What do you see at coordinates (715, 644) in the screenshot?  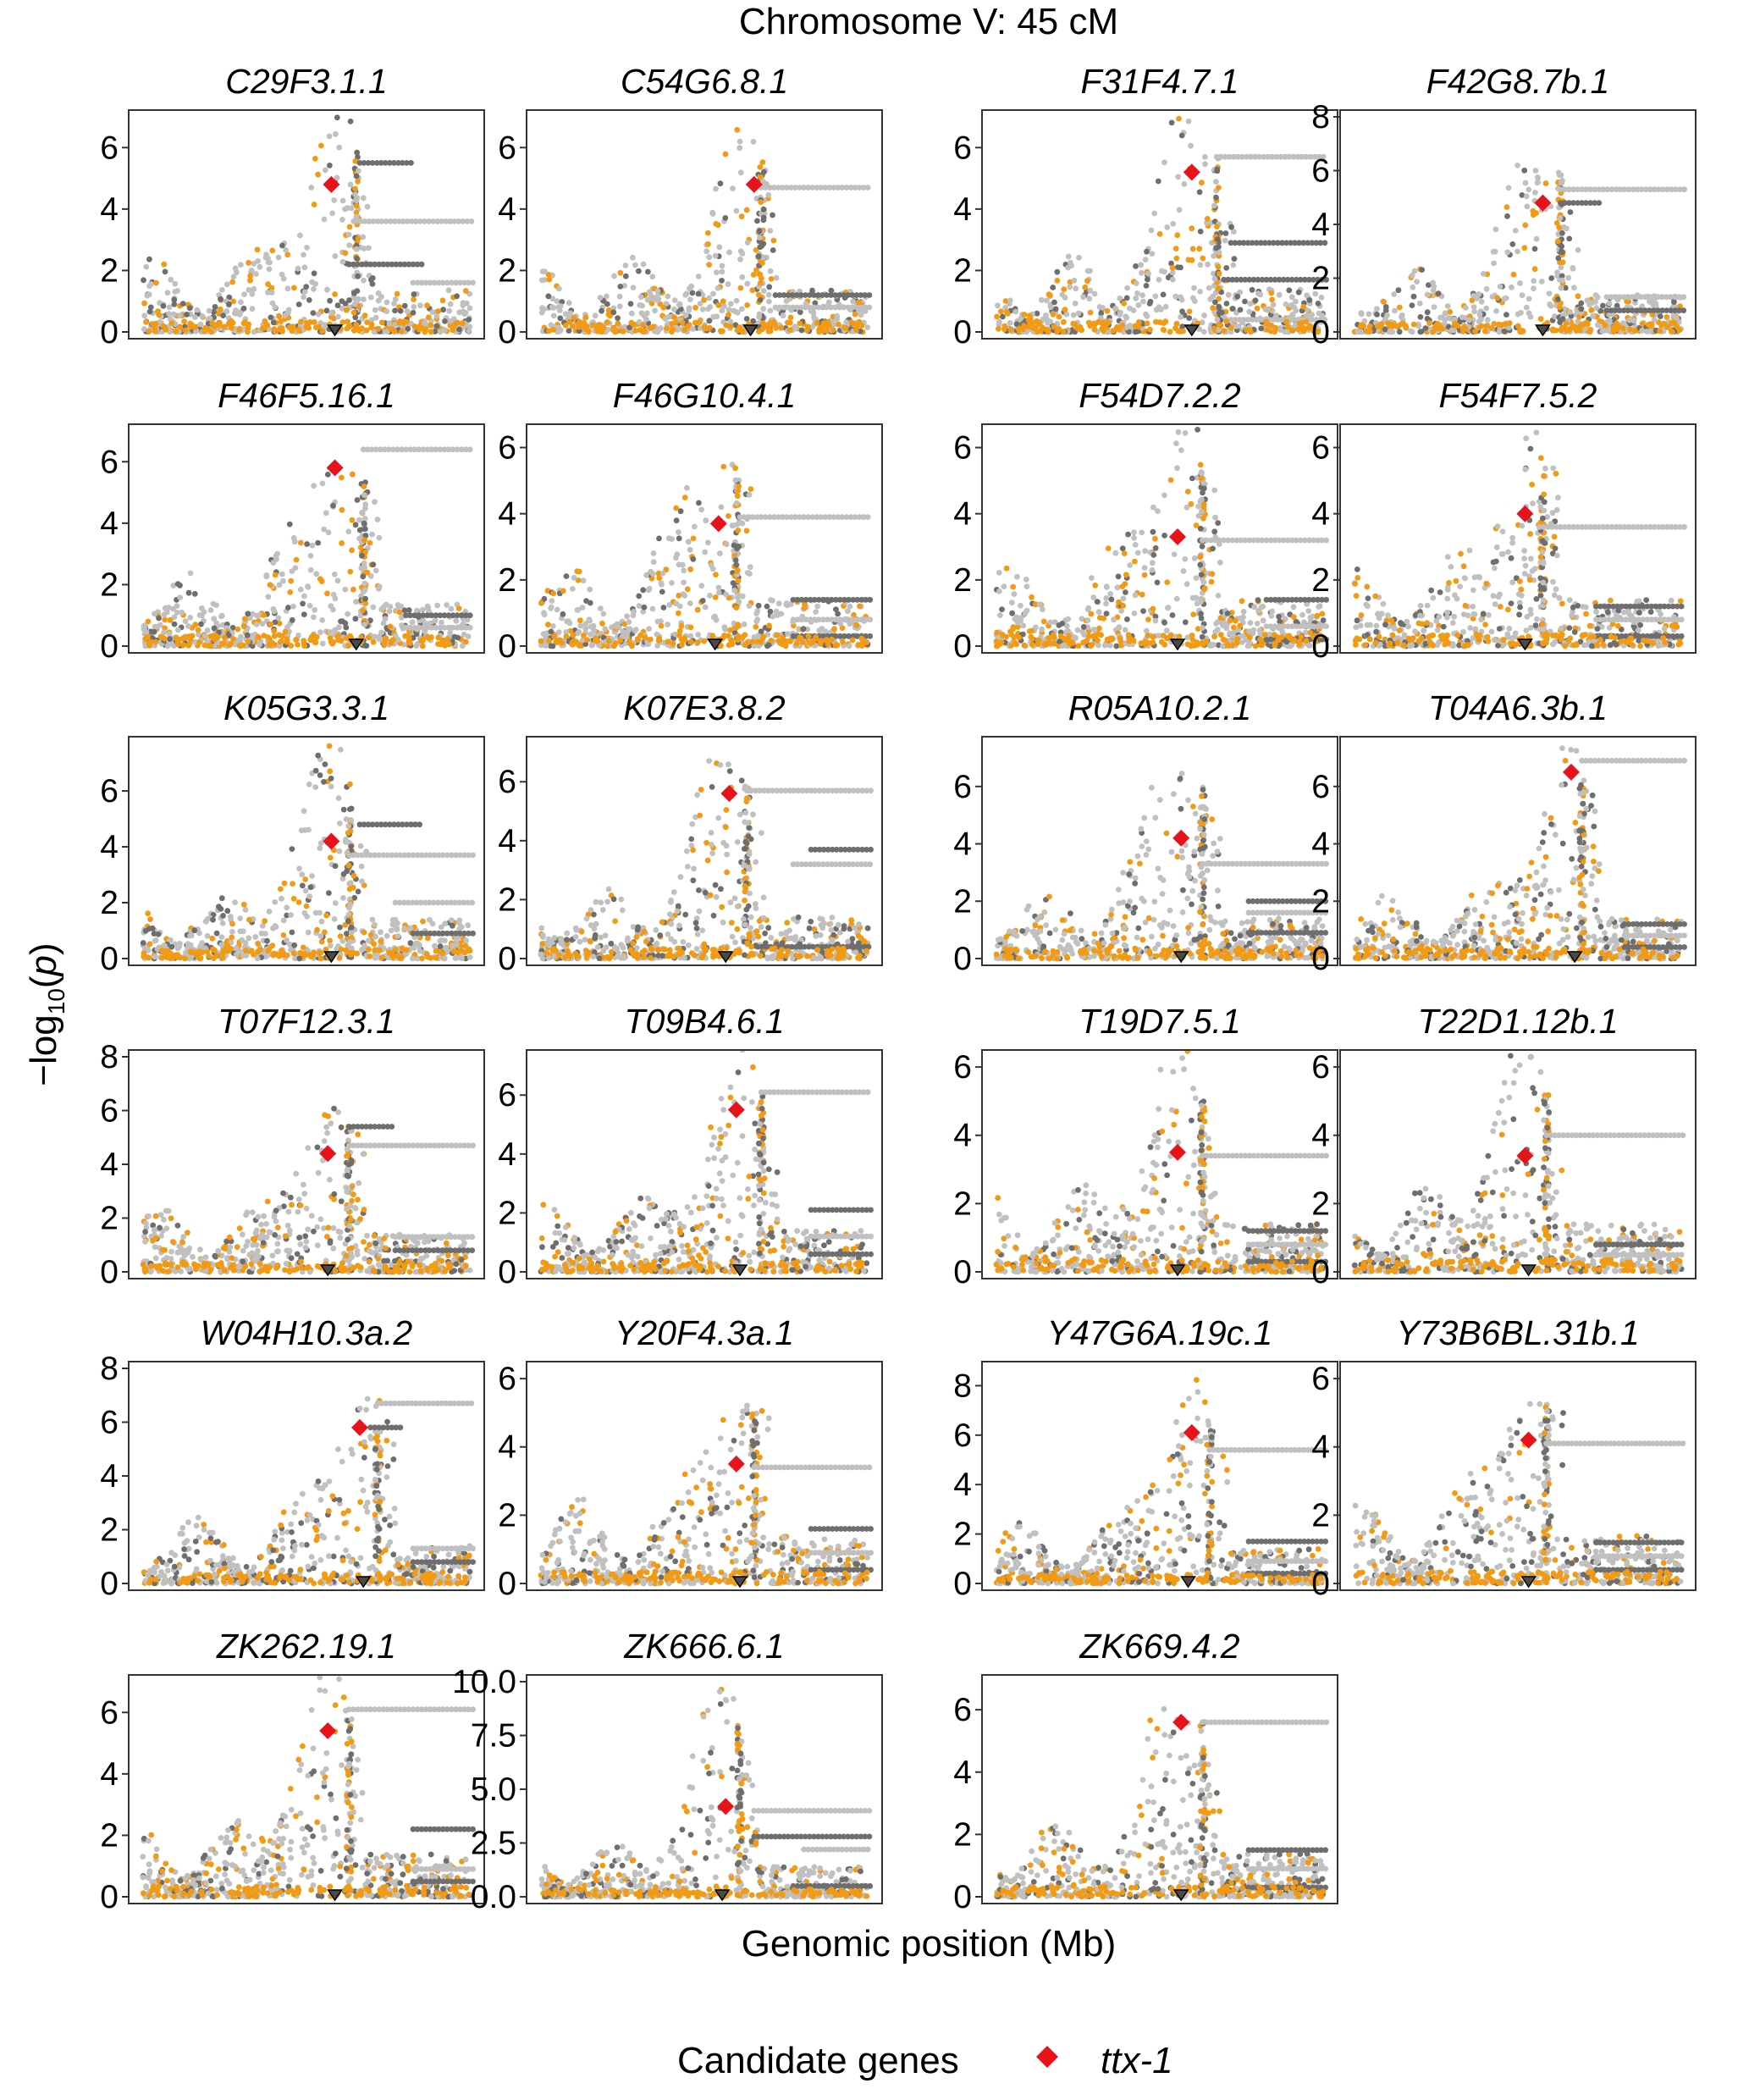 I see `marker-triangle` at bounding box center [715, 644].